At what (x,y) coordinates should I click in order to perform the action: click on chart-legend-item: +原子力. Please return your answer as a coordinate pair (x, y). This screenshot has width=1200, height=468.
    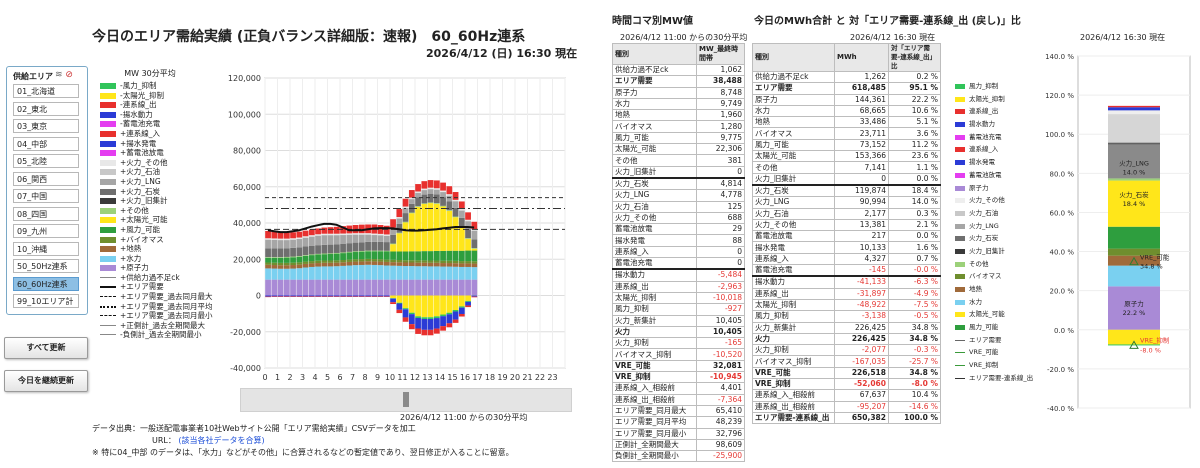
    Looking at the image, I should click on (160, 268).